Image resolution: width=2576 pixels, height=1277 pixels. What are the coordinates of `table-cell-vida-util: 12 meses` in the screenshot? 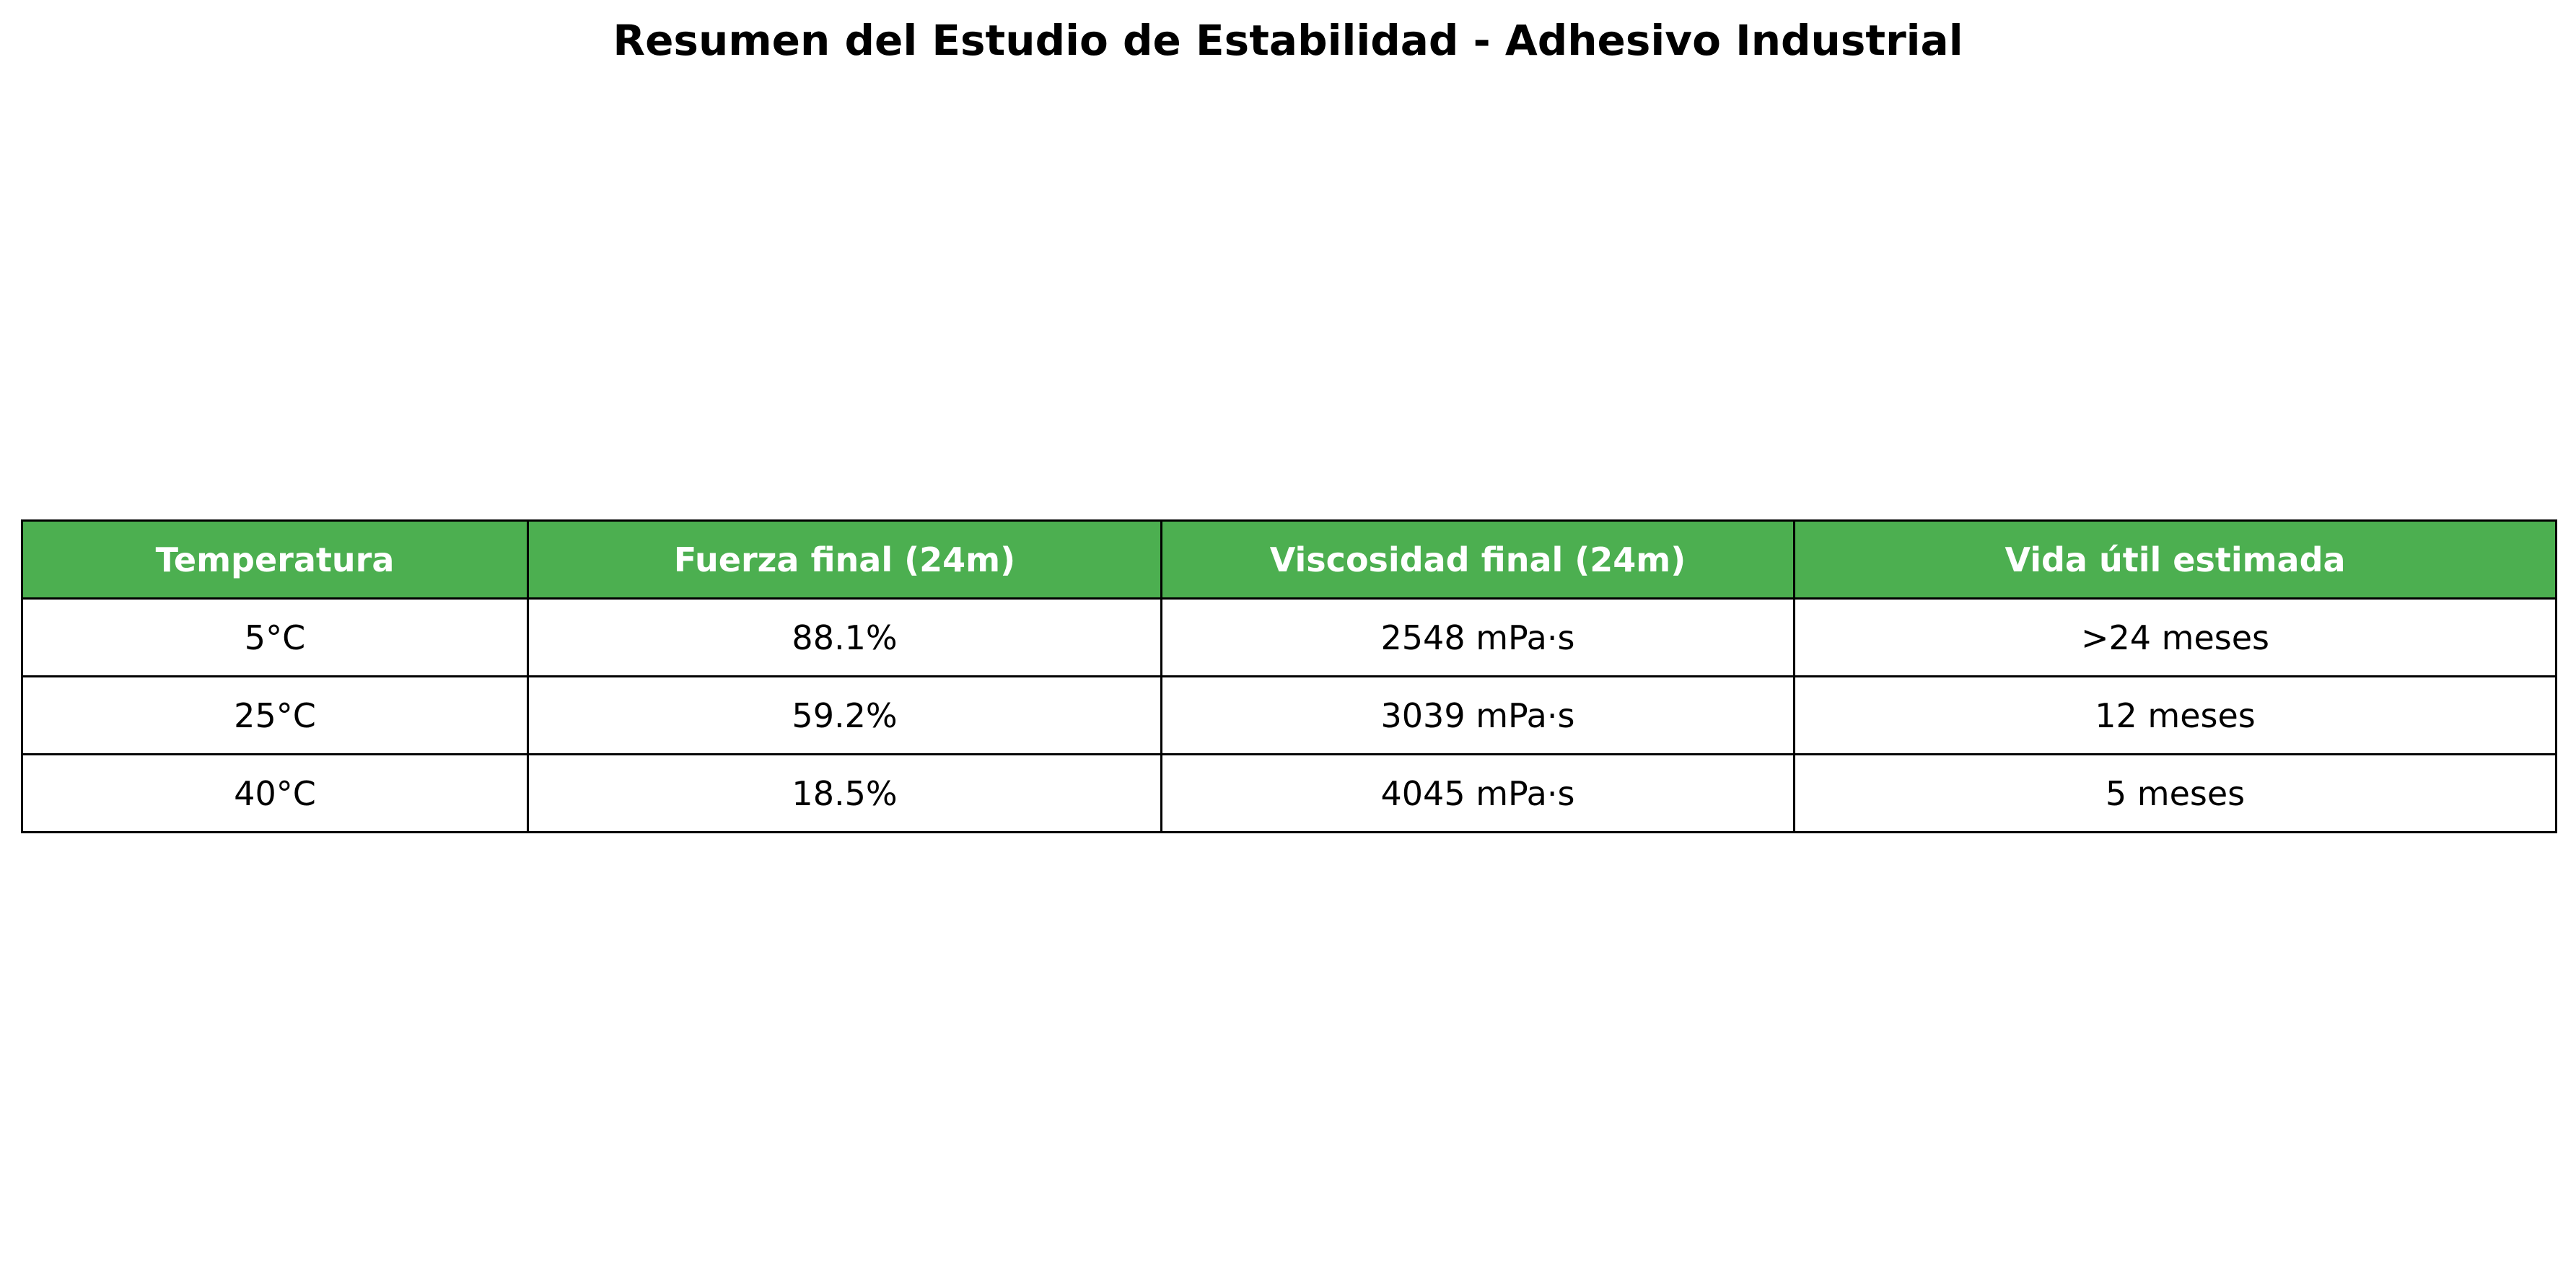 It's located at (2175, 715).